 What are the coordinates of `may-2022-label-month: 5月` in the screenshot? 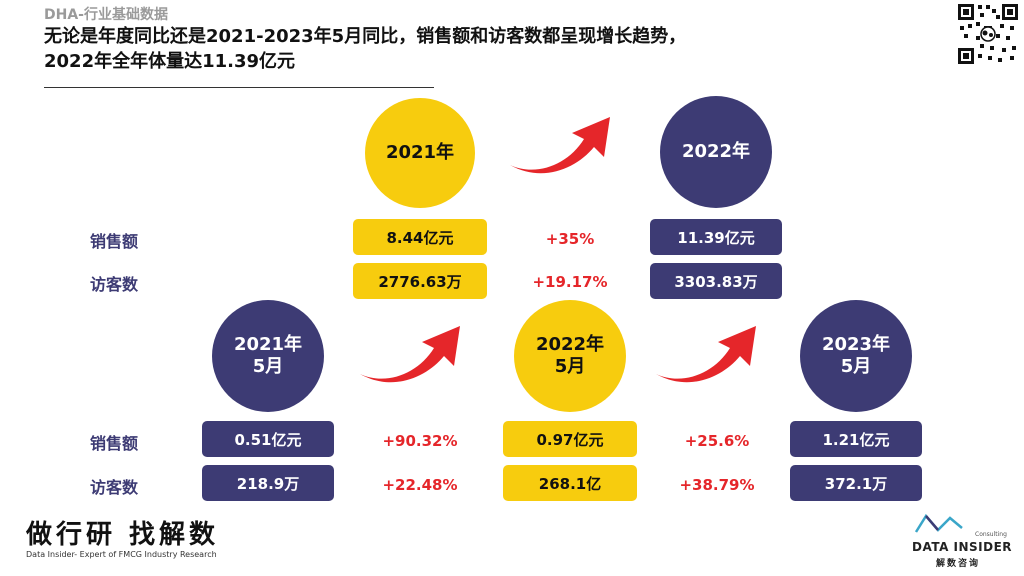 It's located at (570, 366).